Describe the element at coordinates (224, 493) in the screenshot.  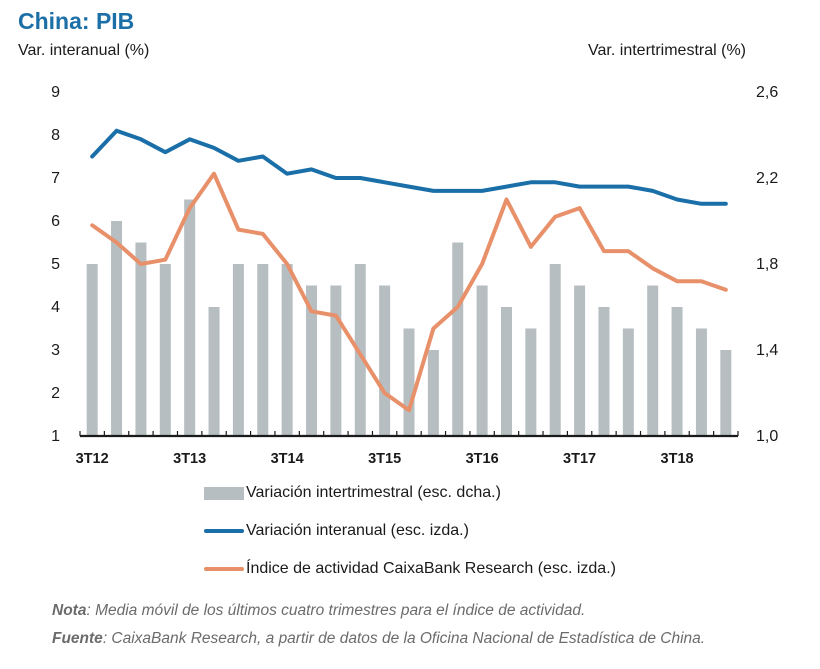
I see `legend-swatch-bars` at that location.